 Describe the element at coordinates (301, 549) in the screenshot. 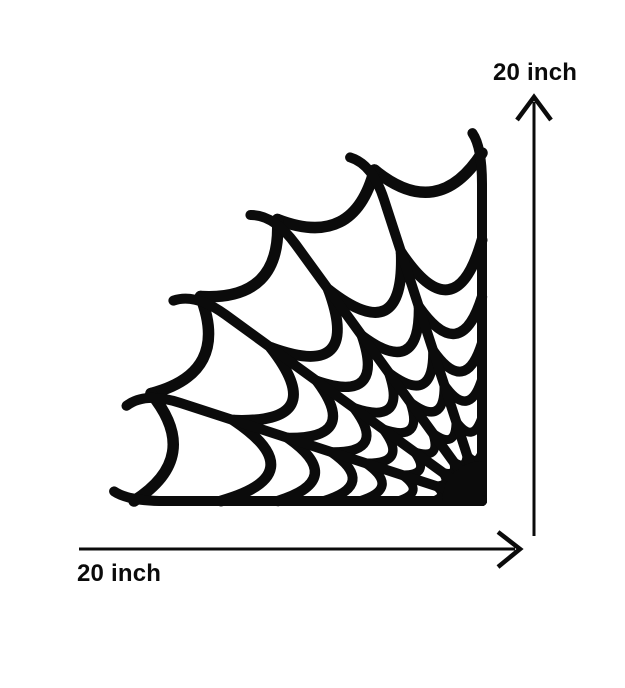

I see `width-dimension-arrow` at that location.